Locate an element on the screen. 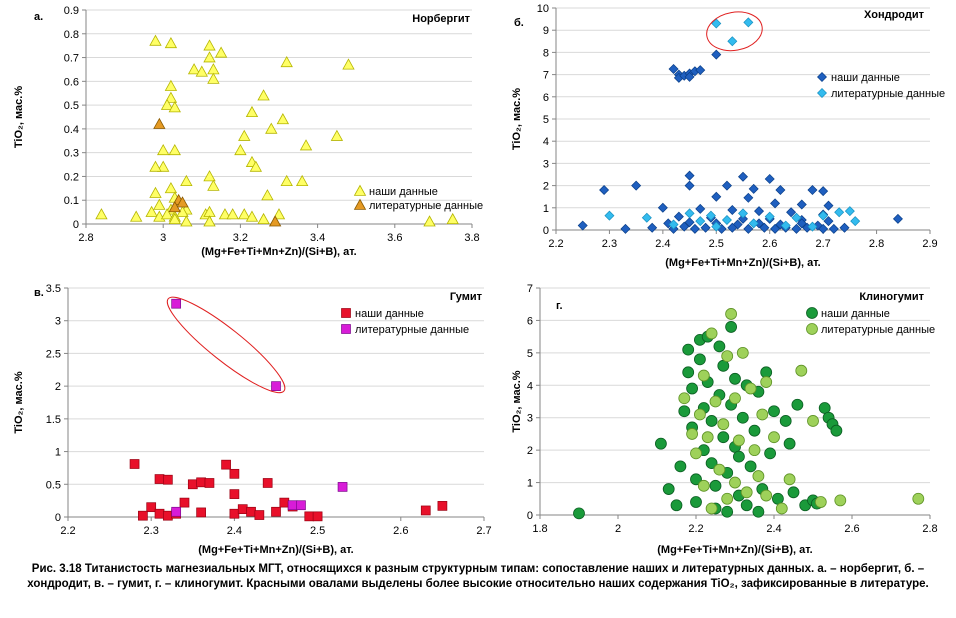  y-tick-label: 0.4 is located at coordinates (71, 130).